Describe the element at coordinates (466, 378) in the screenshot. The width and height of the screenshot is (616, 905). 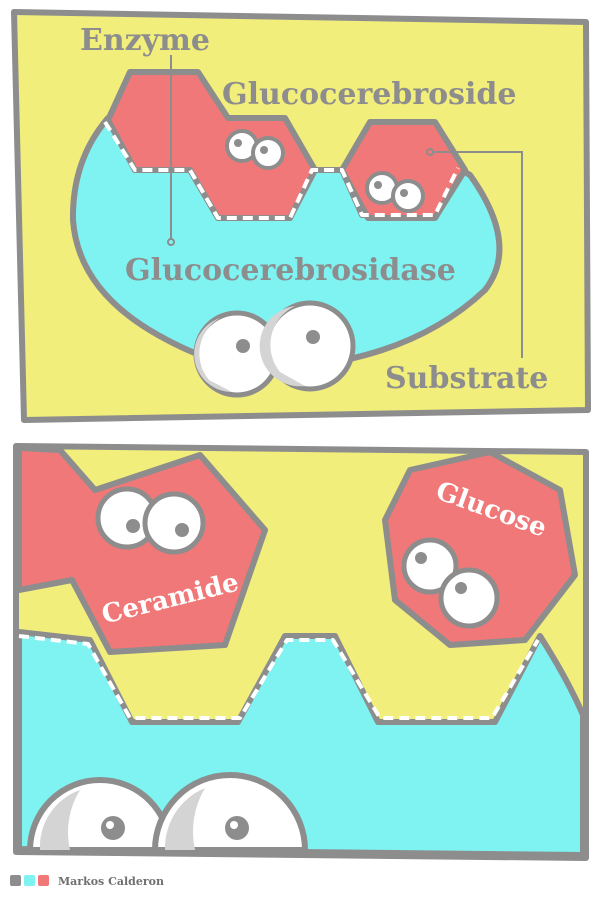
I see `label-substrate: Substrate` at that location.